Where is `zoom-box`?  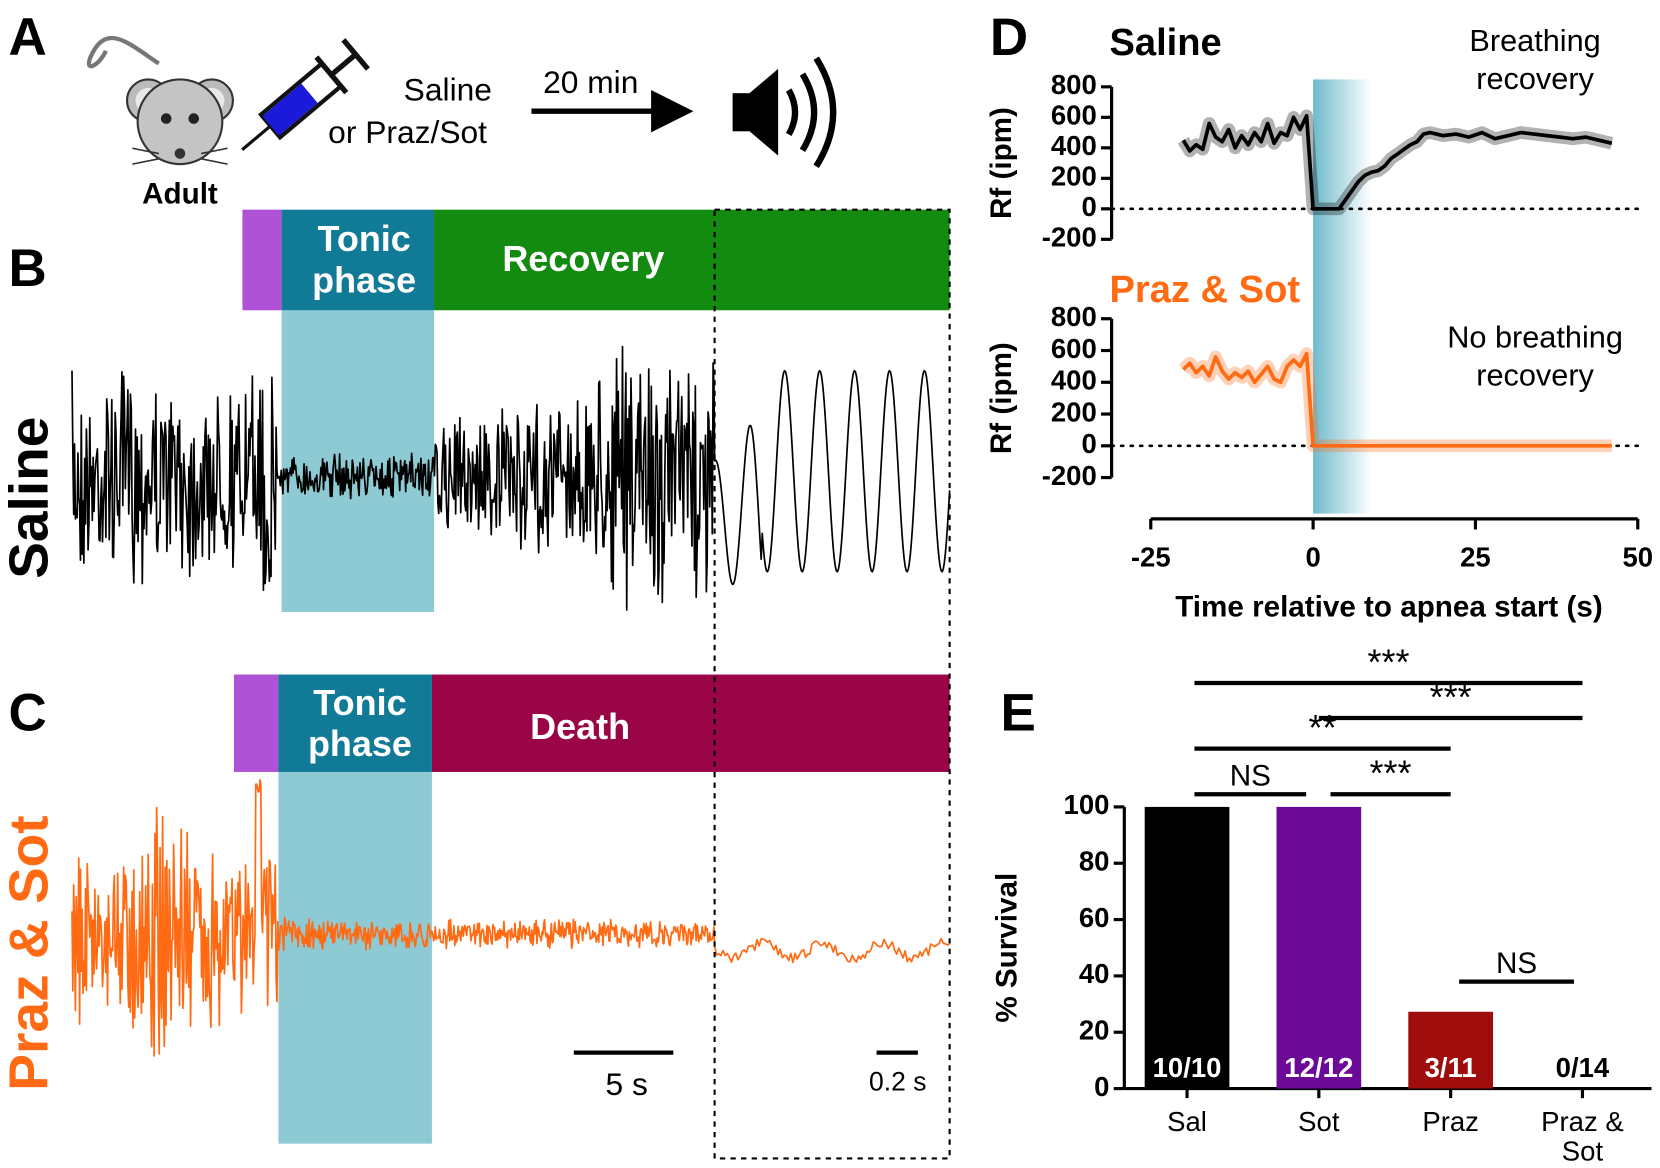
zoom-box is located at coordinates (832, 684).